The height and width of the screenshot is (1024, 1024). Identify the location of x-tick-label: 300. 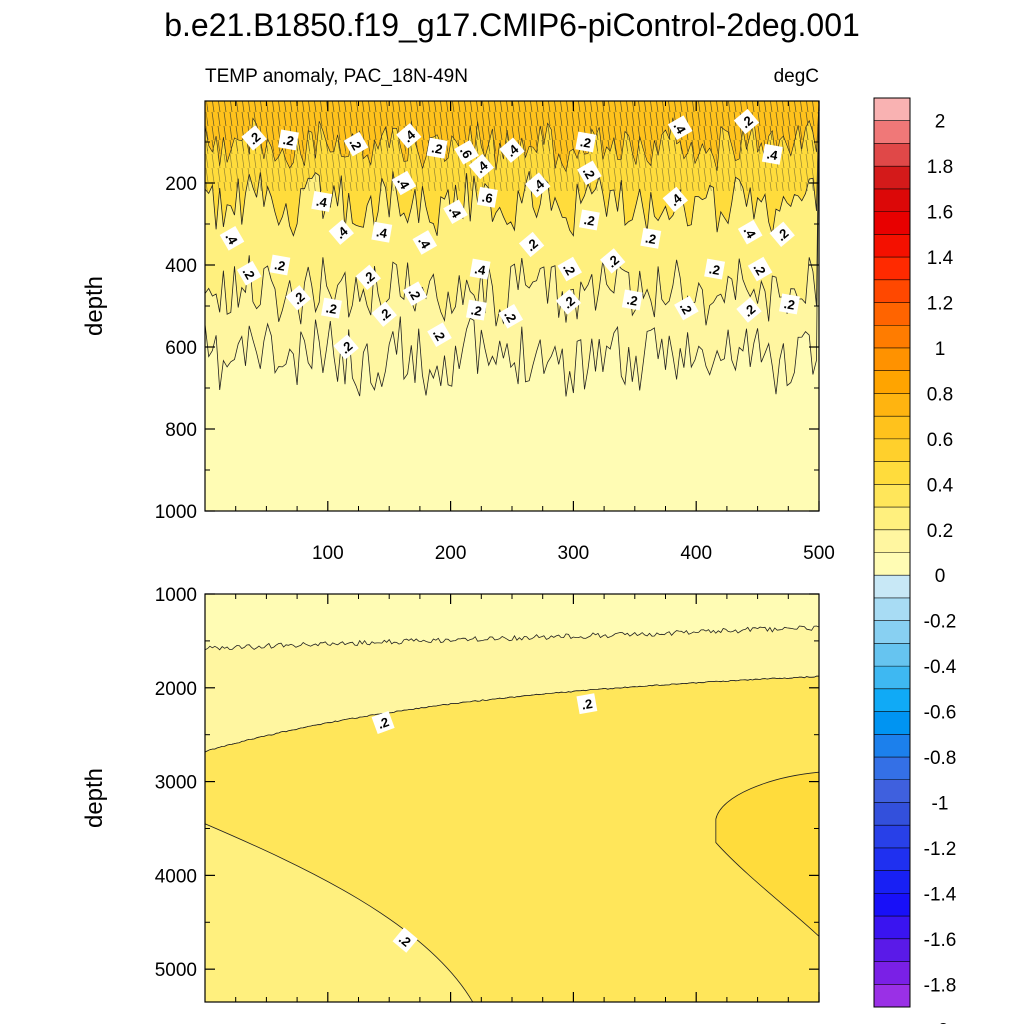
(574, 553).